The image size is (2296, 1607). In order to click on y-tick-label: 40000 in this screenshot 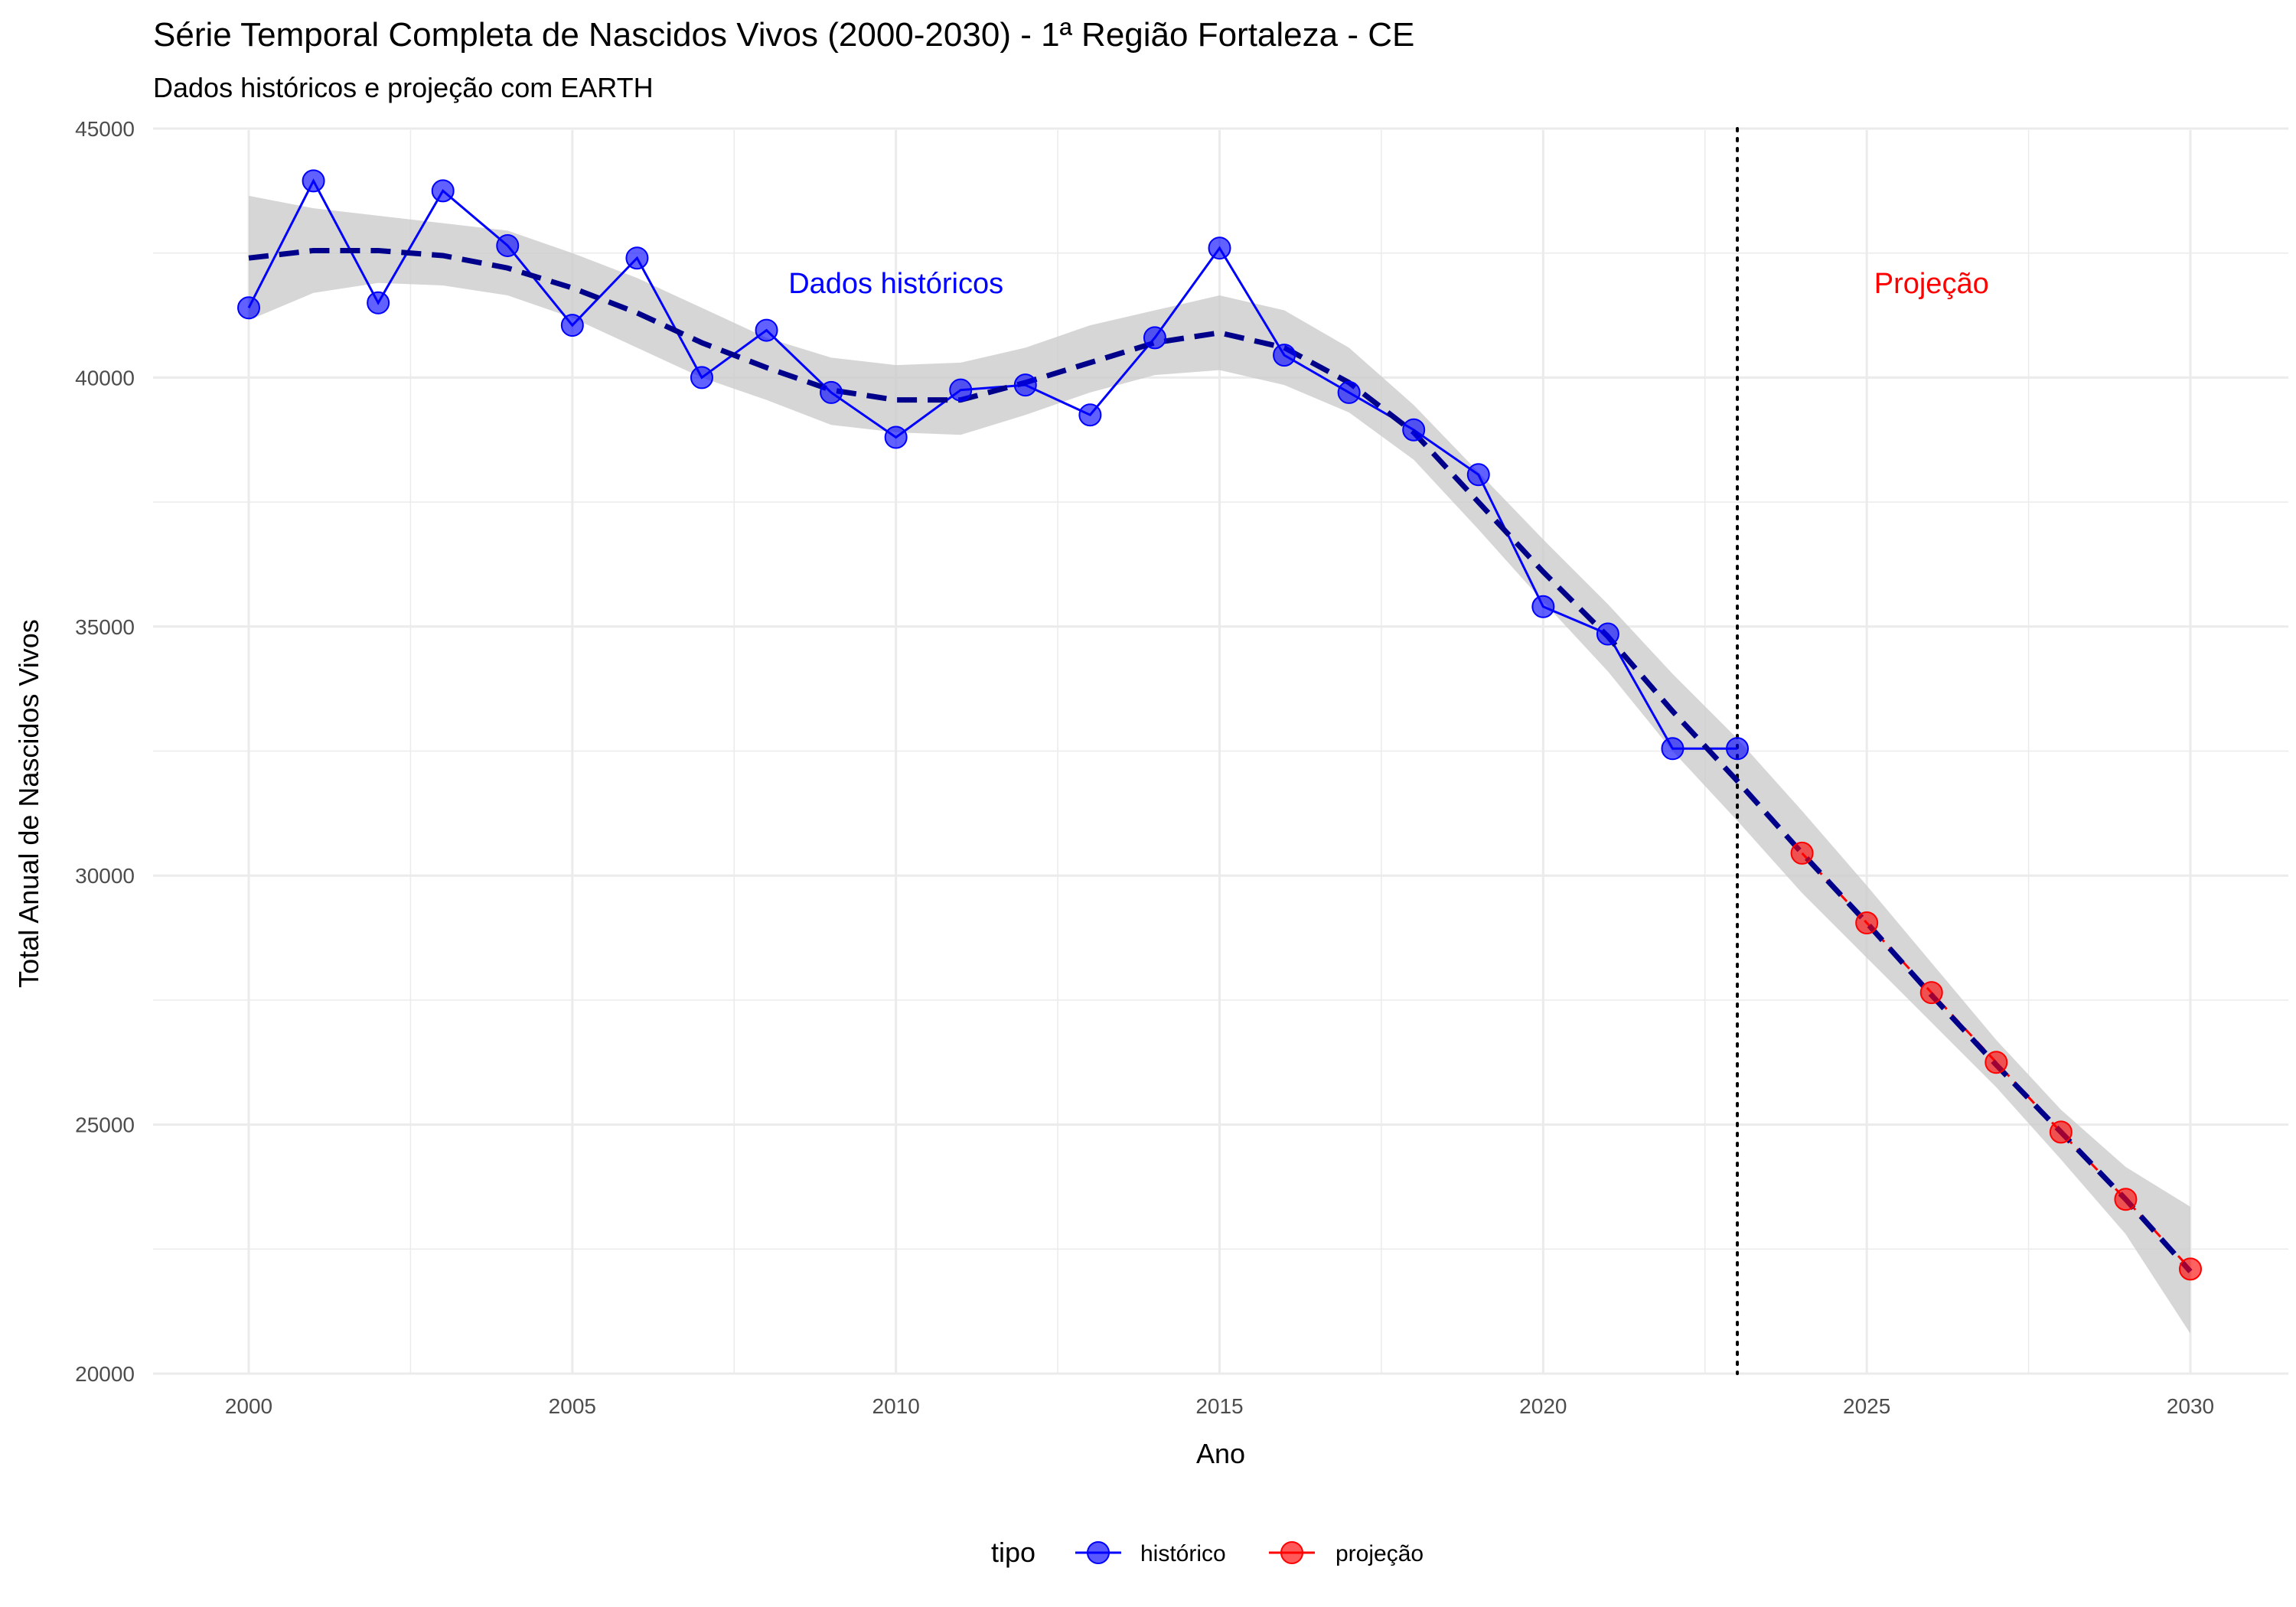, I will do `click(105, 378)`.